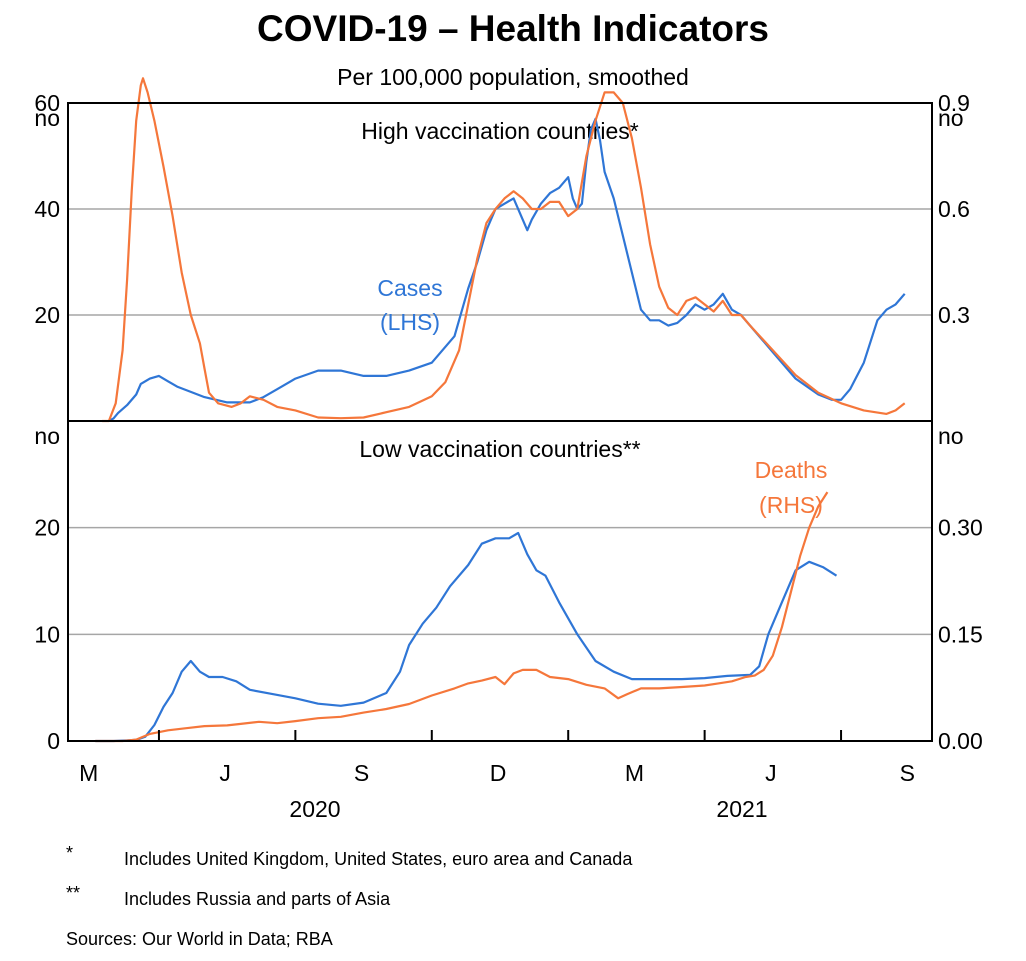 The image size is (1026, 961). Describe the element at coordinates (960, 634) in the screenshot. I see `rhs-tick-label: 0.15` at that location.